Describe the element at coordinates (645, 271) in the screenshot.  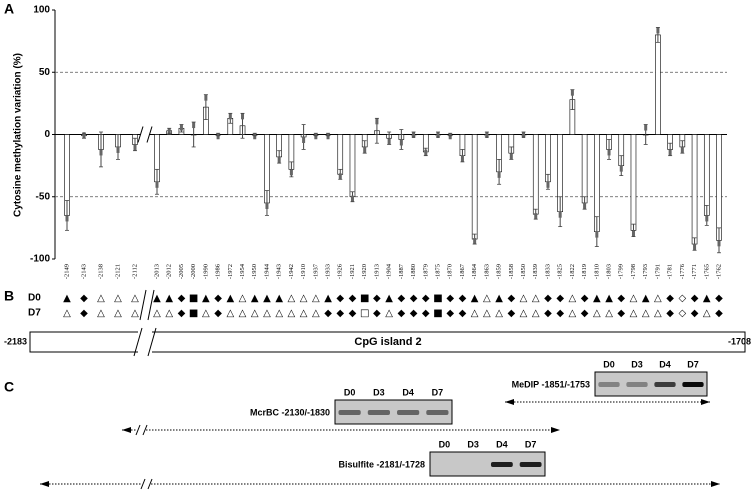
I see `x-tick-label: -1793` at that location.